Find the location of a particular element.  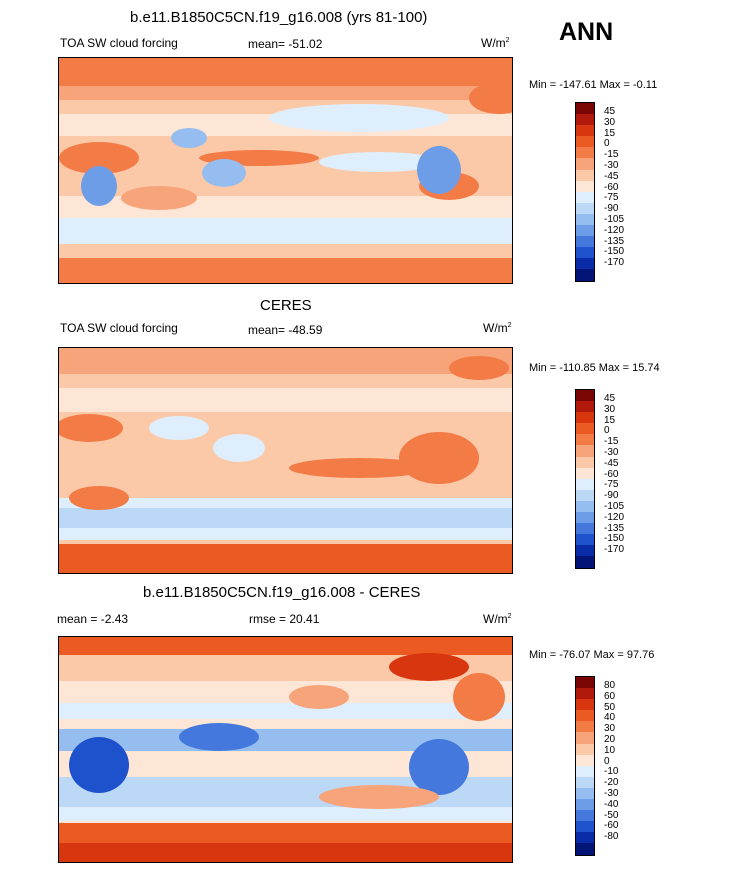

colorbar-tick: -80 is located at coordinates (611, 837).